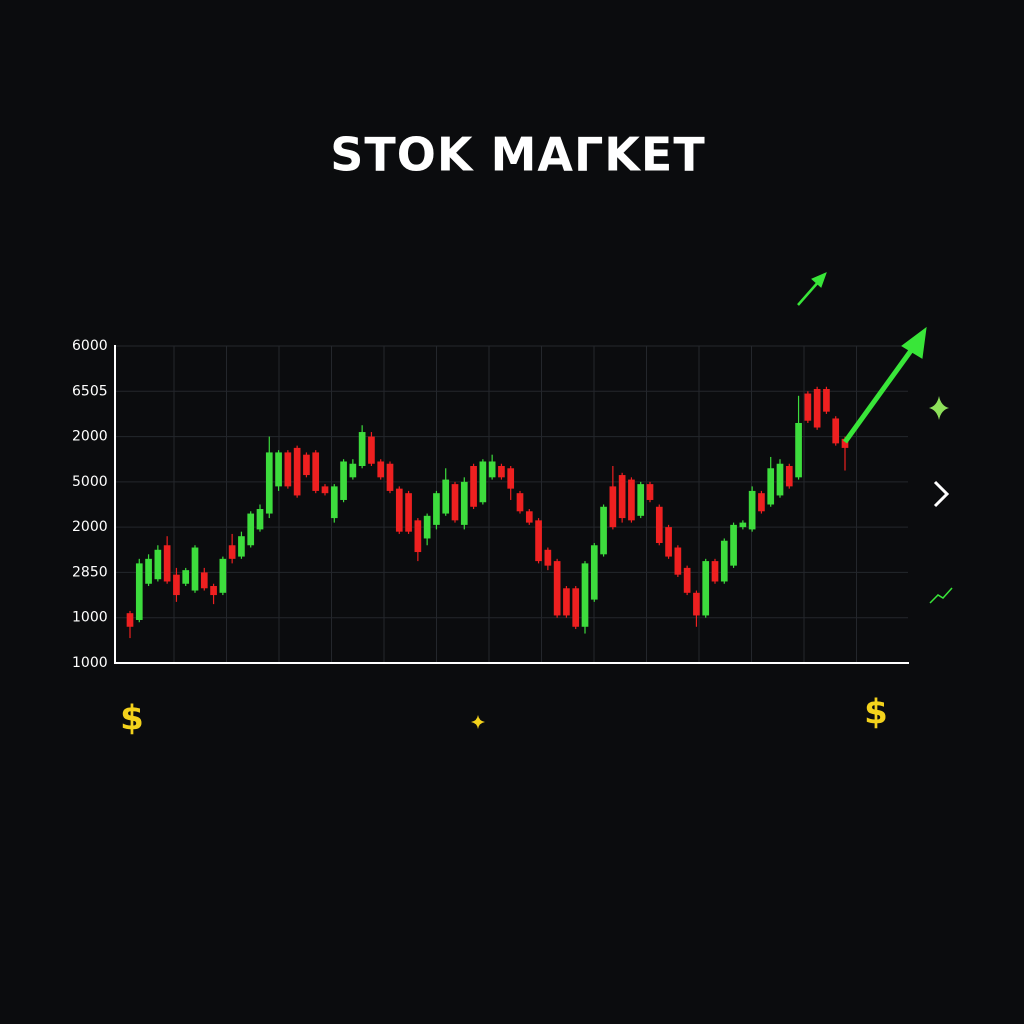 The height and width of the screenshot is (1024, 1024). Describe the element at coordinates (819, 280) in the screenshot. I see `small-arrow-head` at that location.